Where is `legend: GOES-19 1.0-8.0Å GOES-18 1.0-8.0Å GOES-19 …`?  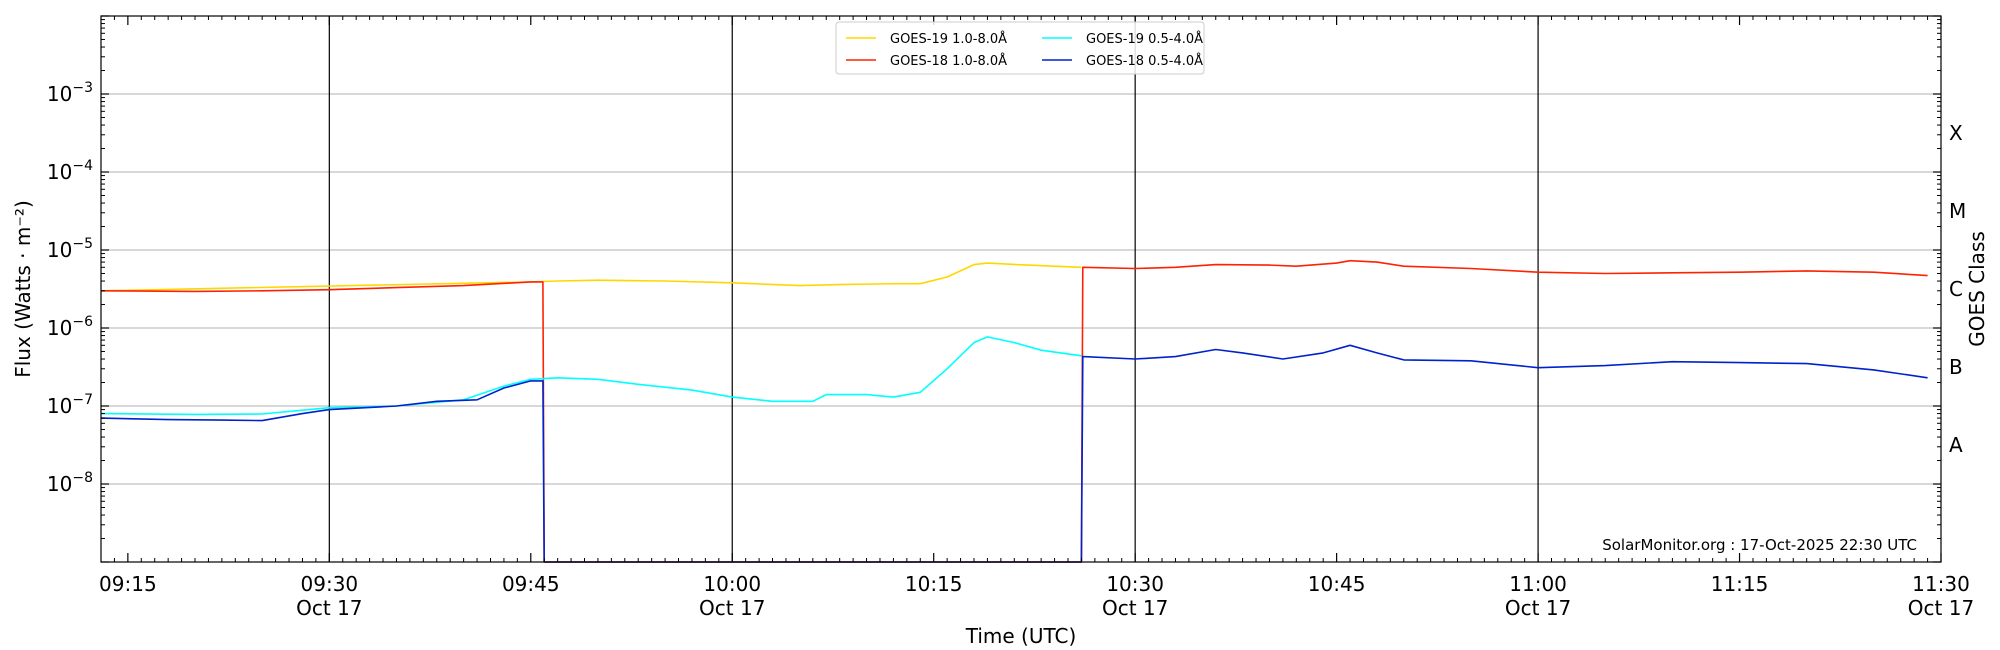 legend: GOES-19 1.0-8.0Å GOES-18 1.0-8.0Å GOES-19 … is located at coordinates (1020, 48).